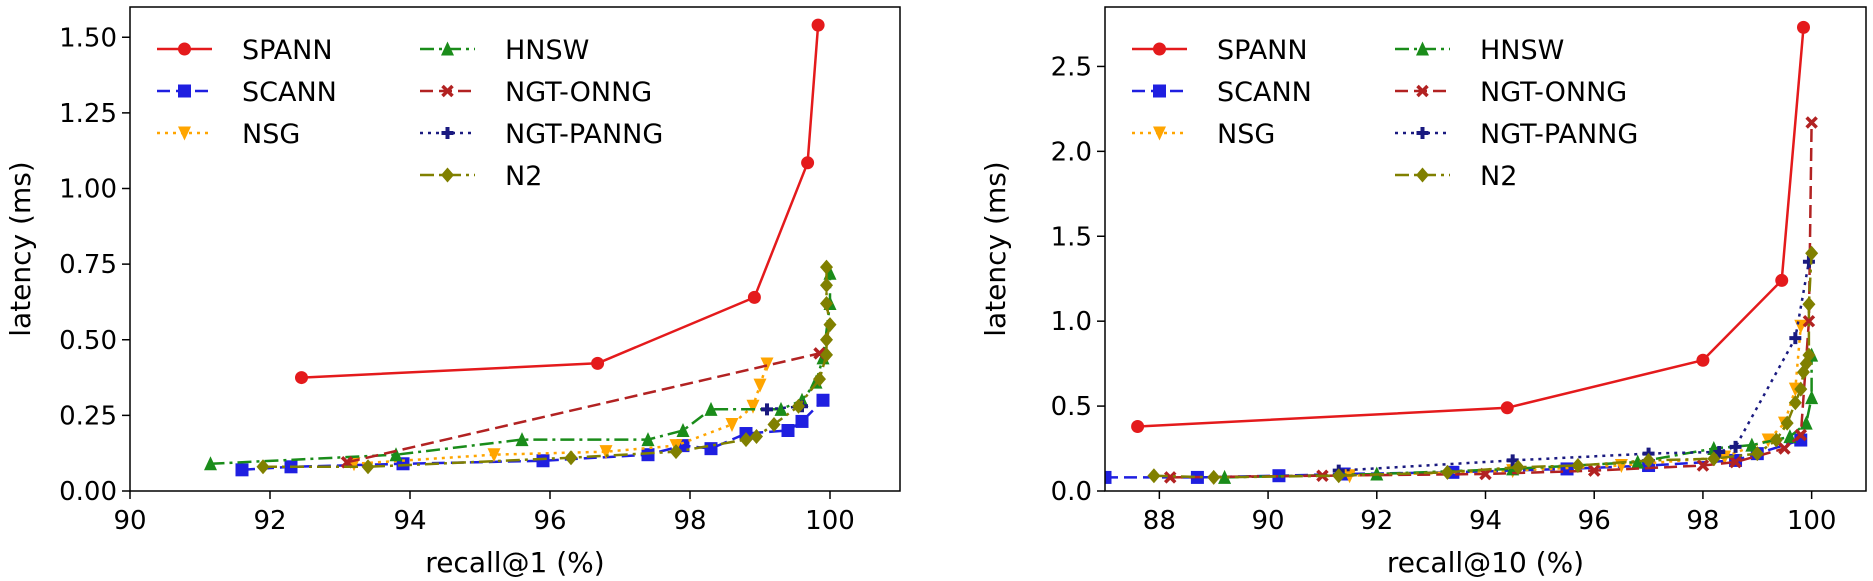 This screenshot has width=1873, height=581. Describe the element at coordinates (88, 265) in the screenshot. I see `y-tick-label: 0.75` at that location.